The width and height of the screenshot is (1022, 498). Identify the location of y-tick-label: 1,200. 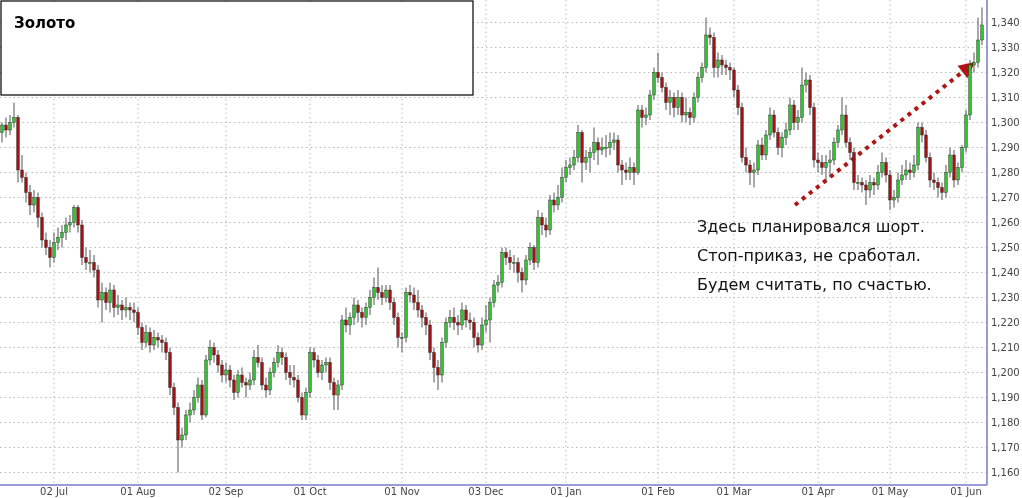
(1005, 372).